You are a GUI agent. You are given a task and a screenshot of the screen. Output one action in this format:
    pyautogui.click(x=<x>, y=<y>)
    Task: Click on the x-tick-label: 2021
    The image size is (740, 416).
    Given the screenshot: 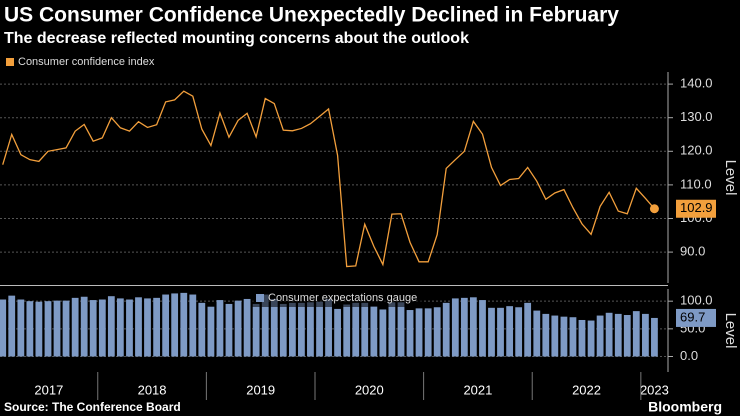 What is the action you would take?
    pyautogui.click(x=477, y=389)
    